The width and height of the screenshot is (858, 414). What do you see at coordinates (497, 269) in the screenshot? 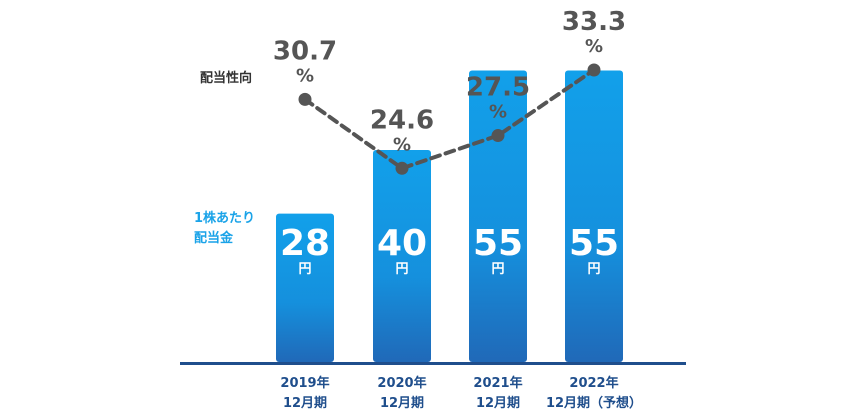
I see `bar-unit-label-2: 円` at bounding box center [497, 269].